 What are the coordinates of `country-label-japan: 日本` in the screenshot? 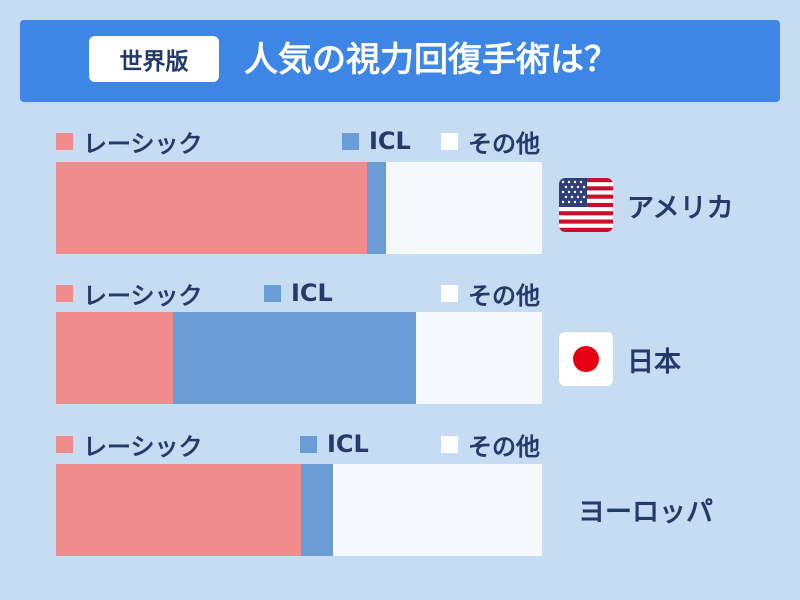 It's located at (654, 362).